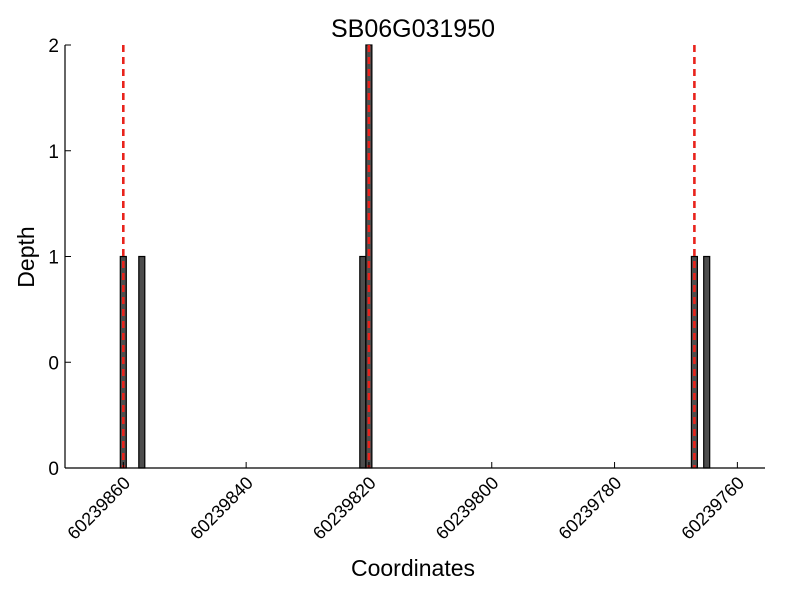 The image size is (800, 600). What do you see at coordinates (26, 256) in the screenshot?
I see `y-axis-label: Depth` at bounding box center [26, 256].